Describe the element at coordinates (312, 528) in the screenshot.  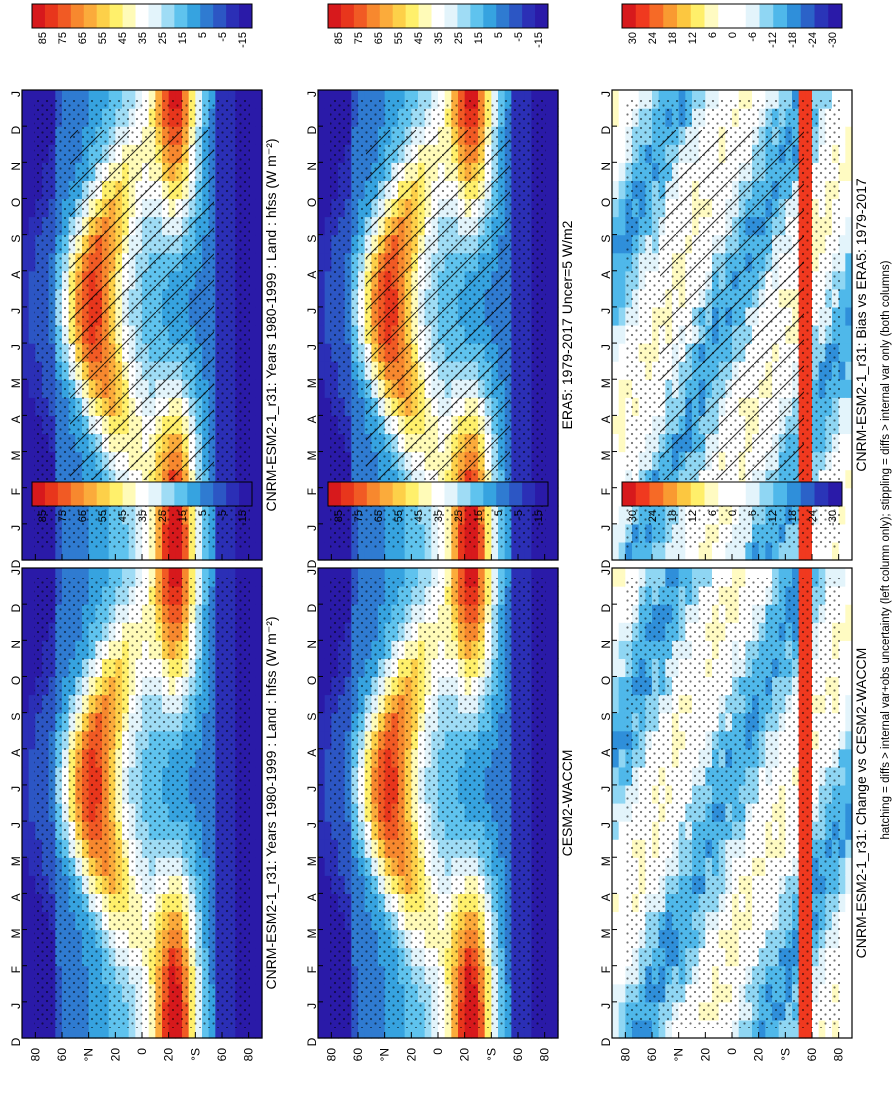
I see `month-tick-label: J` at that location.